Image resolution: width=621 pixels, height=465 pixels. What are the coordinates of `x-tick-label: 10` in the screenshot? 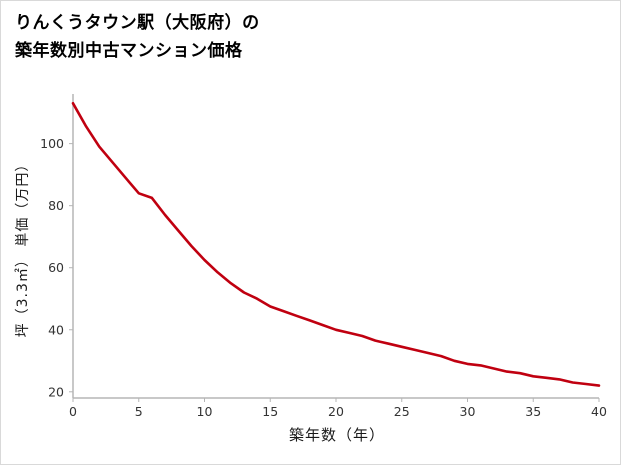 It's located at (205, 411).